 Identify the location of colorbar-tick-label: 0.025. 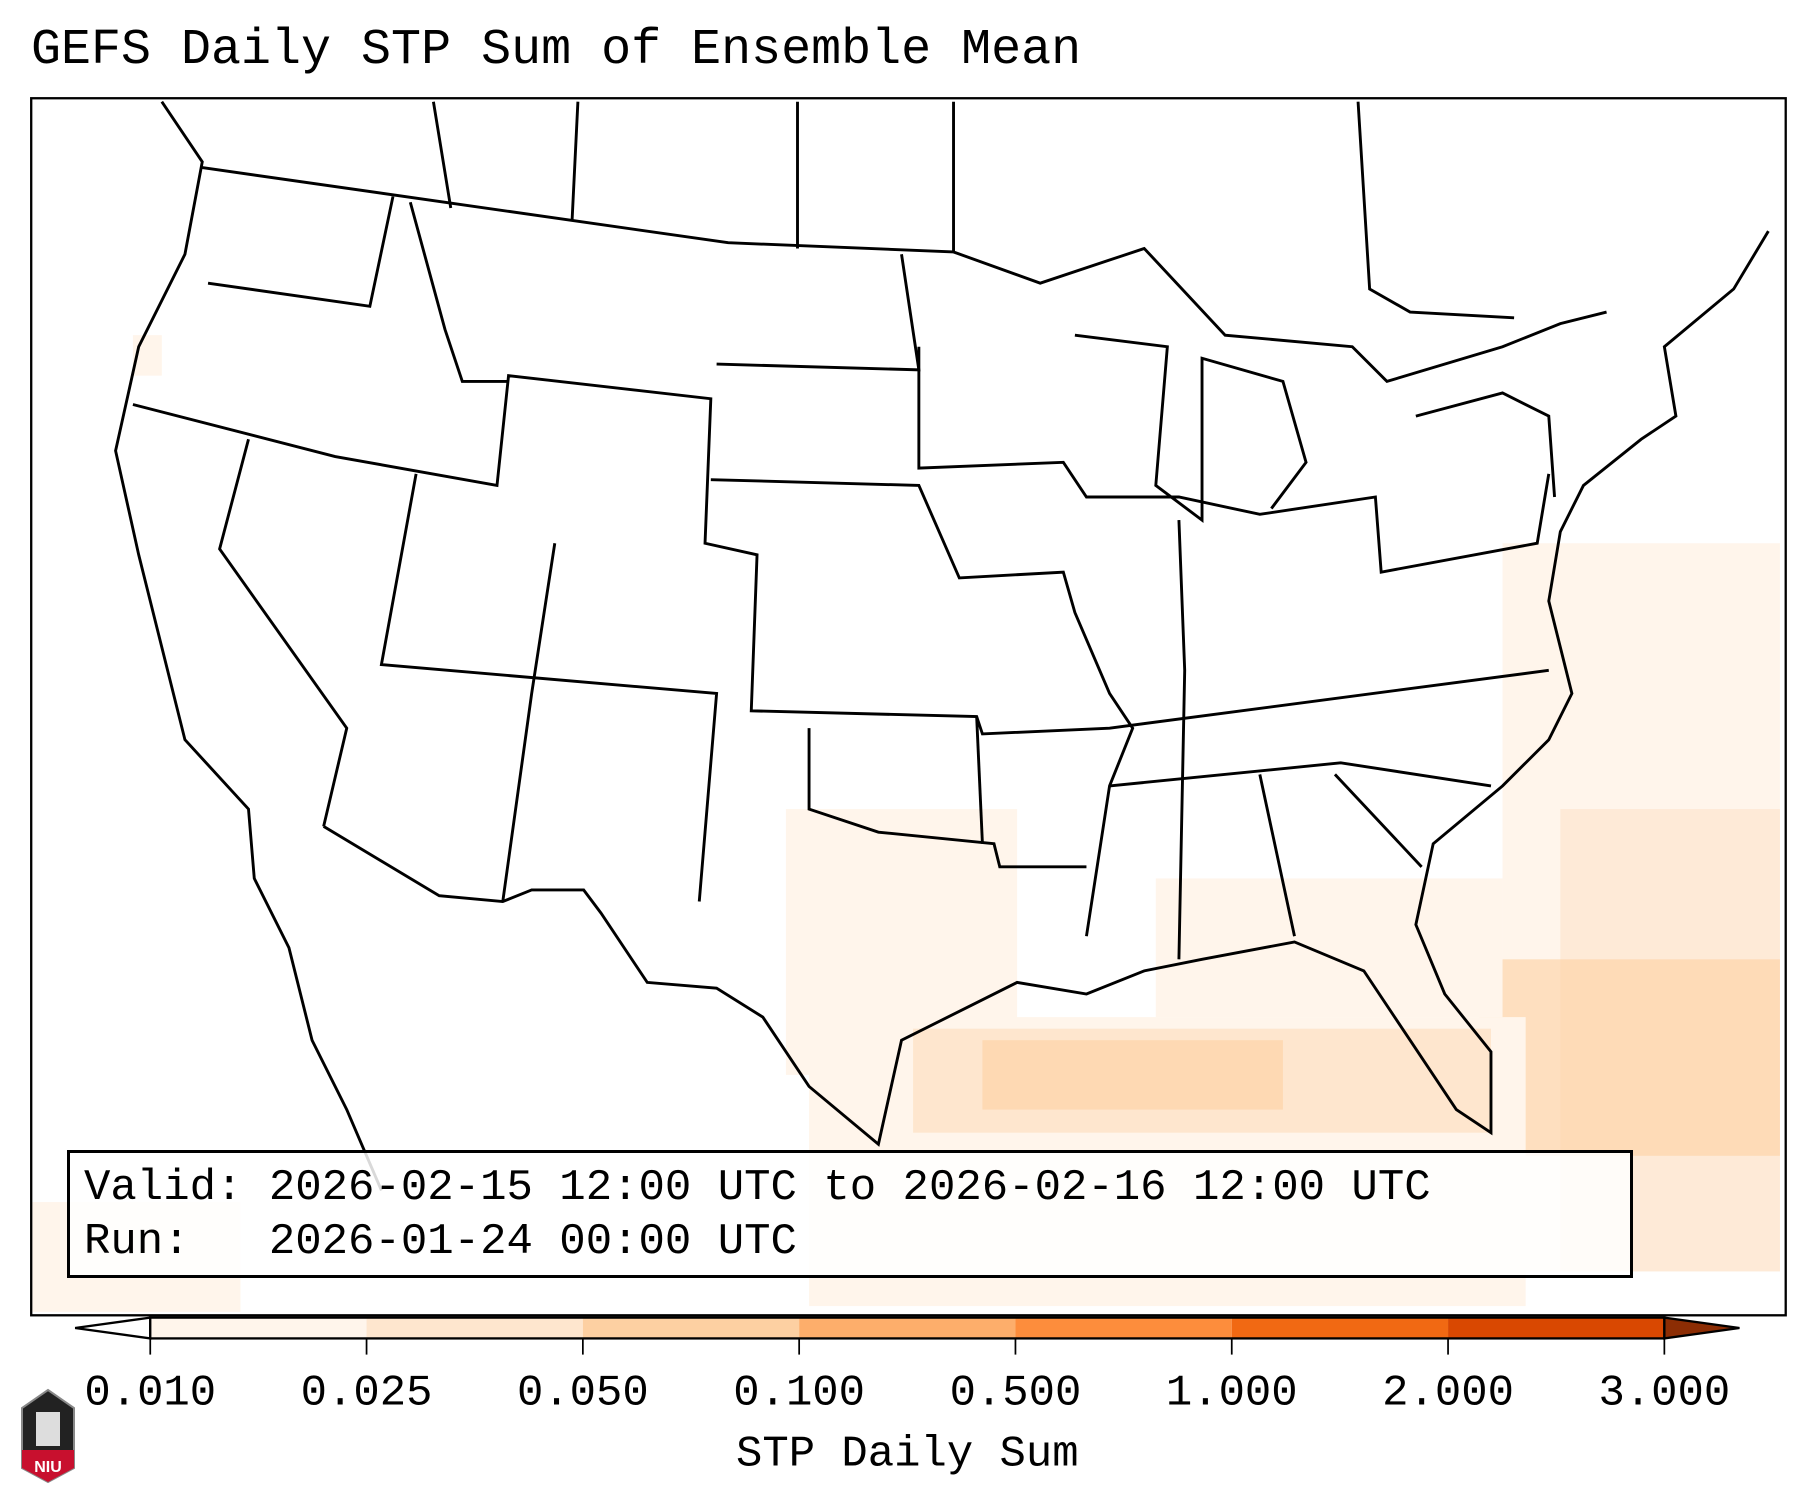
(367, 1393).